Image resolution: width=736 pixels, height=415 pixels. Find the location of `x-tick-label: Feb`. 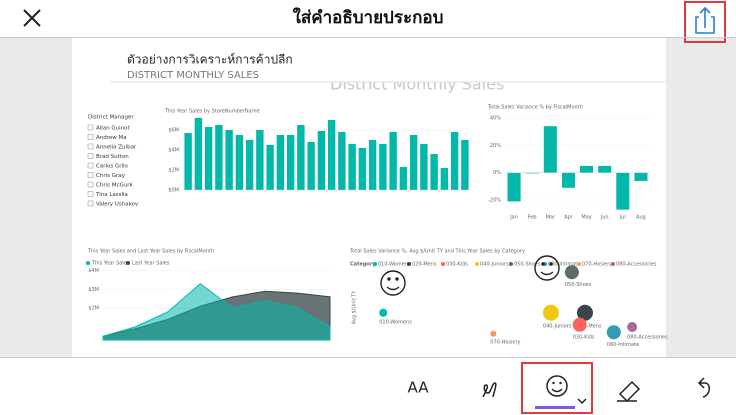

x-tick-label: Feb is located at coordinates (532, 218).